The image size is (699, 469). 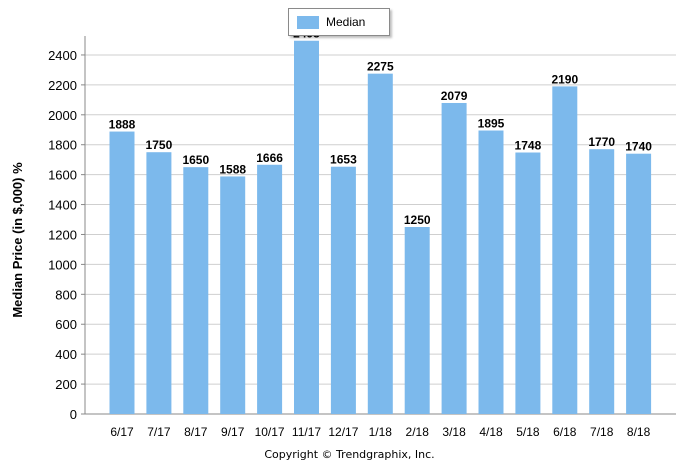 I want to click on y-tick-label: 2400, so click(x=62, y=55).